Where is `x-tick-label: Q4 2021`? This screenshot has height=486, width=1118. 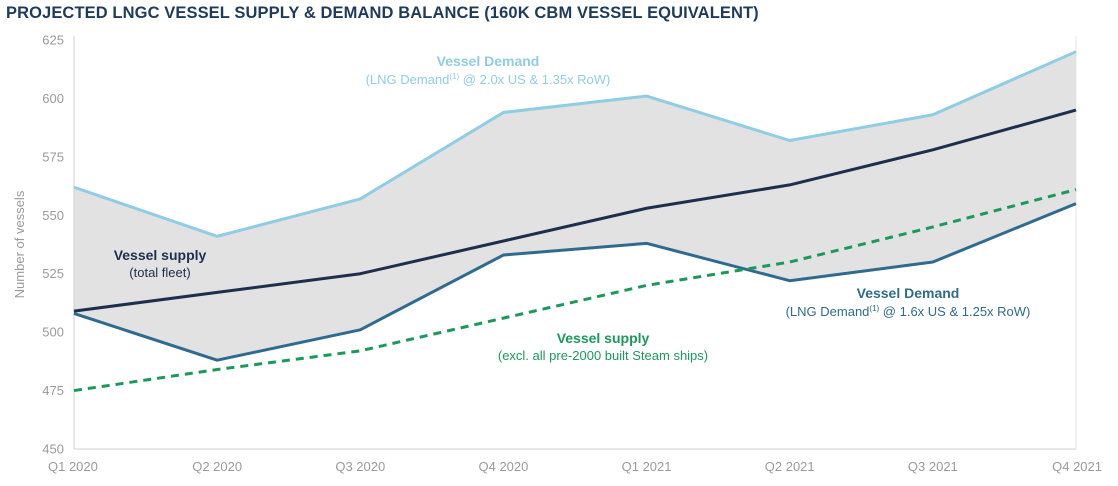 x-tick-label: Q4 2021 is located at coordinates (1077, 466).